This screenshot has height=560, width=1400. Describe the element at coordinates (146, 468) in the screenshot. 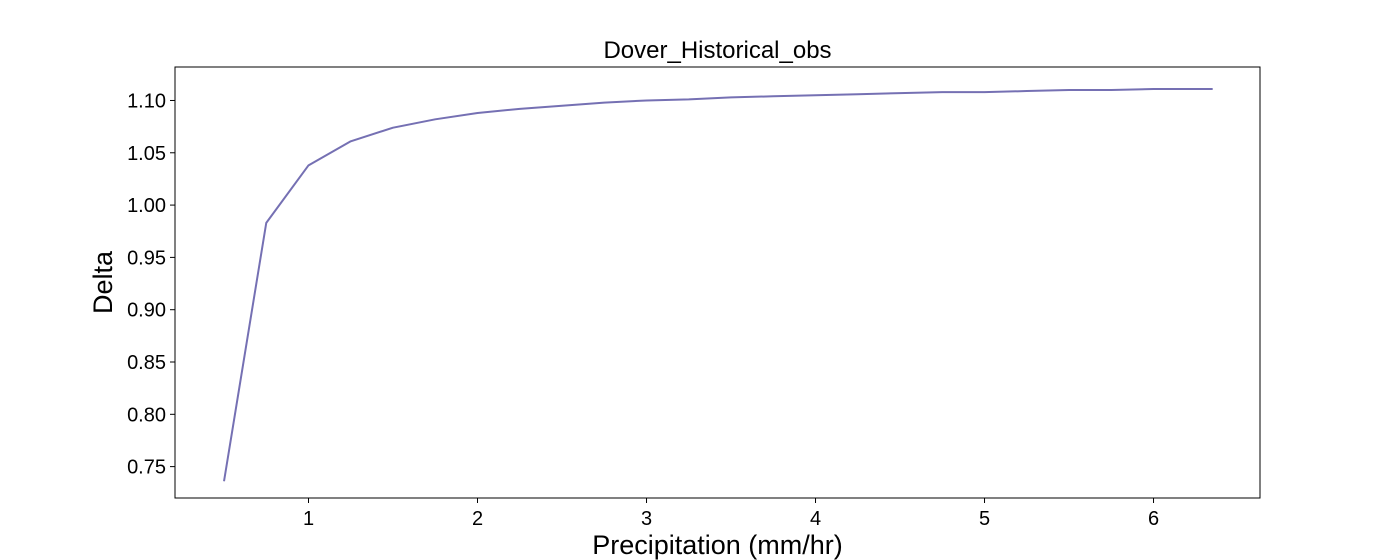

I see `y-tick-label: 0.75` at that location.